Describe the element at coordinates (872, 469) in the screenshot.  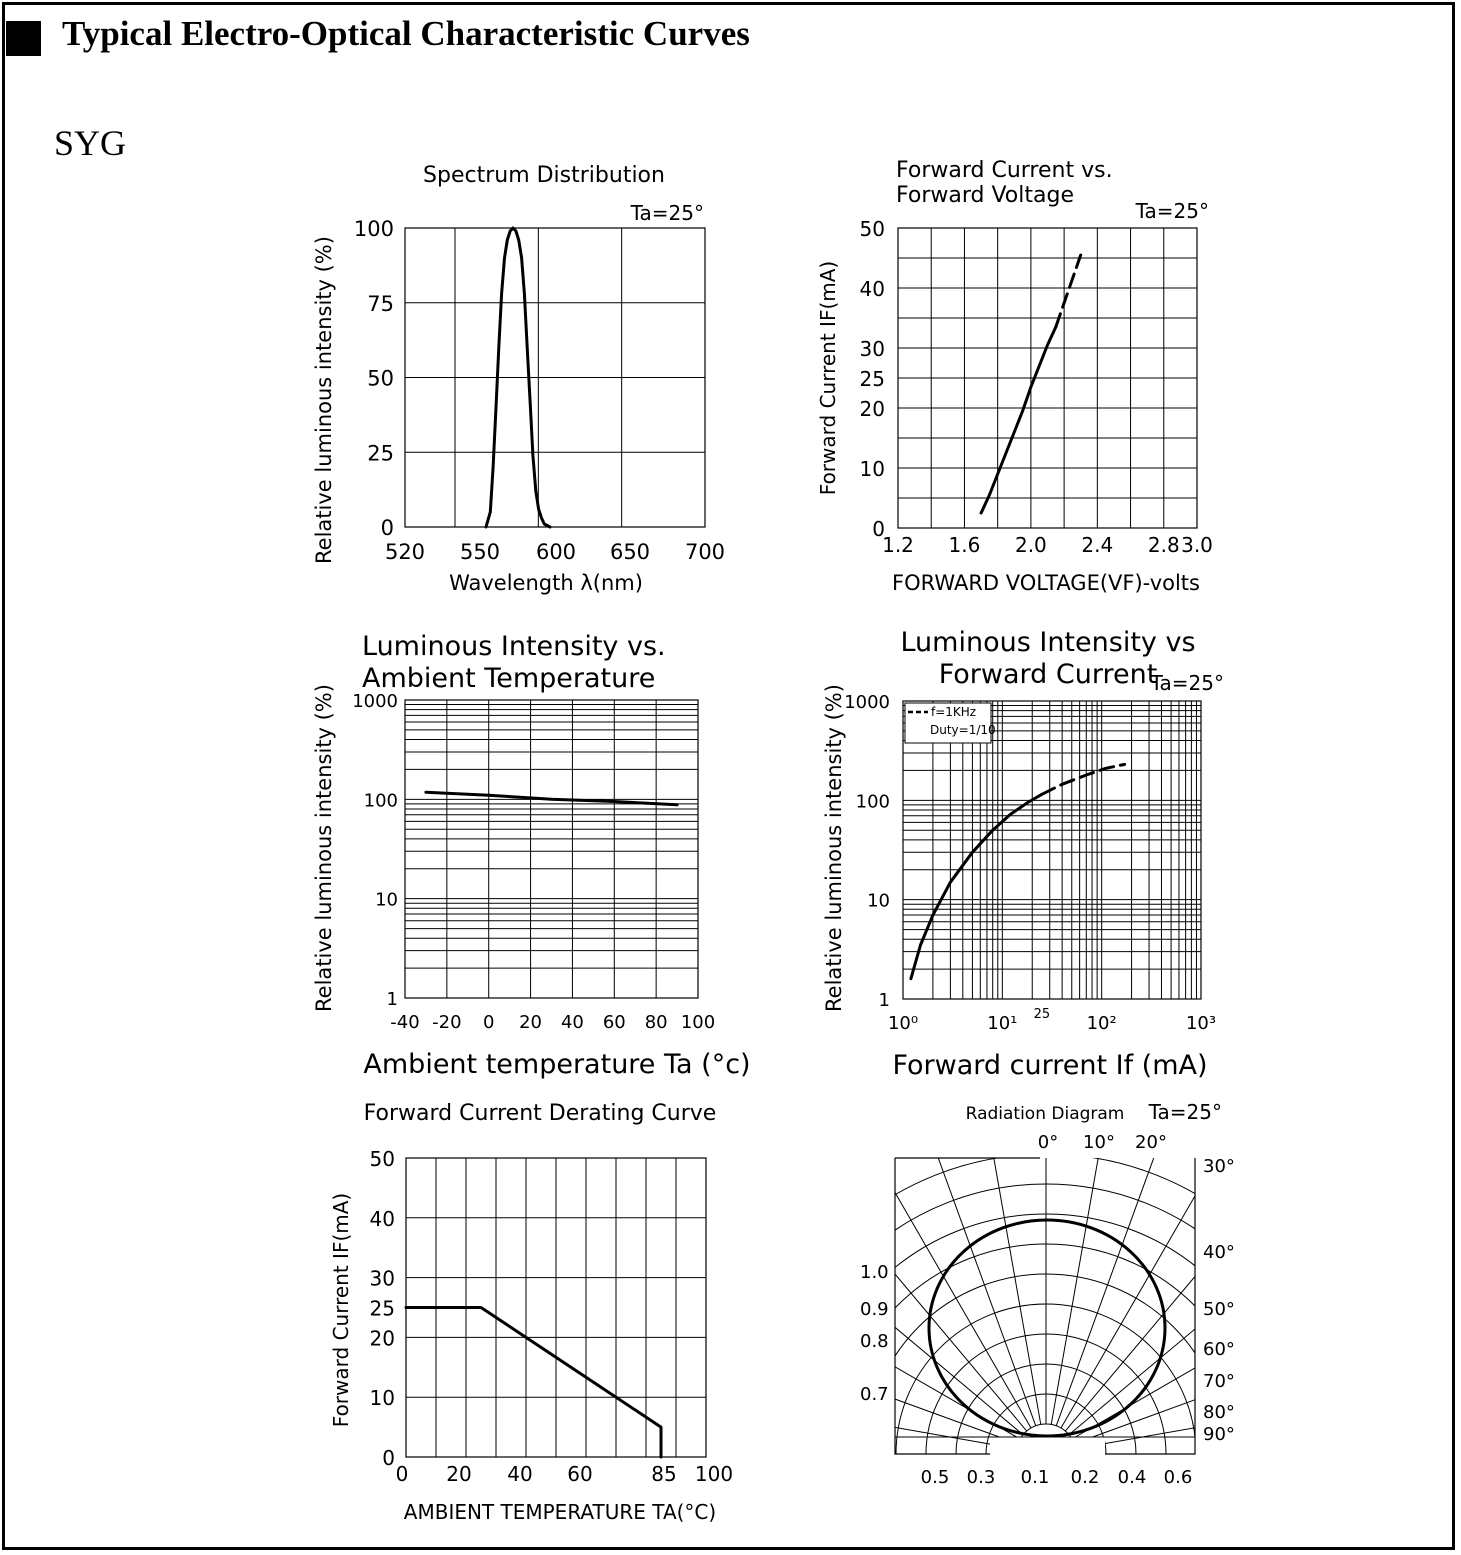
I see `iv-y-tick-label: 10` at that location.